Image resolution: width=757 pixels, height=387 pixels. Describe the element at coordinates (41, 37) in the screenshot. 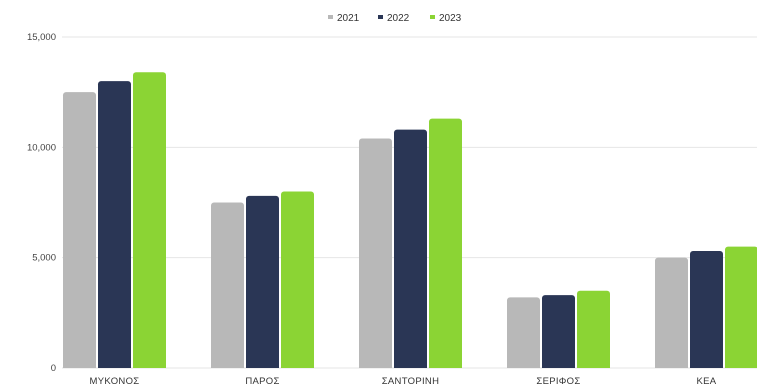

I see `y-tick-label: 15,000` at that location.